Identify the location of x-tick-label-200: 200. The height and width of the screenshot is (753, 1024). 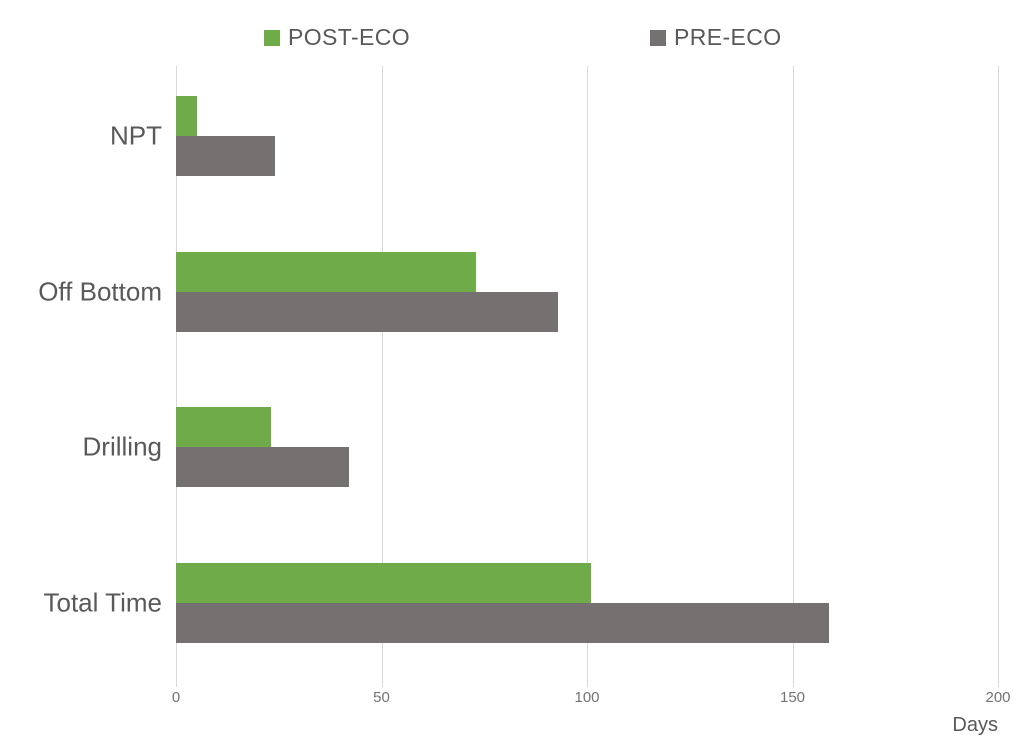
(998, 697).